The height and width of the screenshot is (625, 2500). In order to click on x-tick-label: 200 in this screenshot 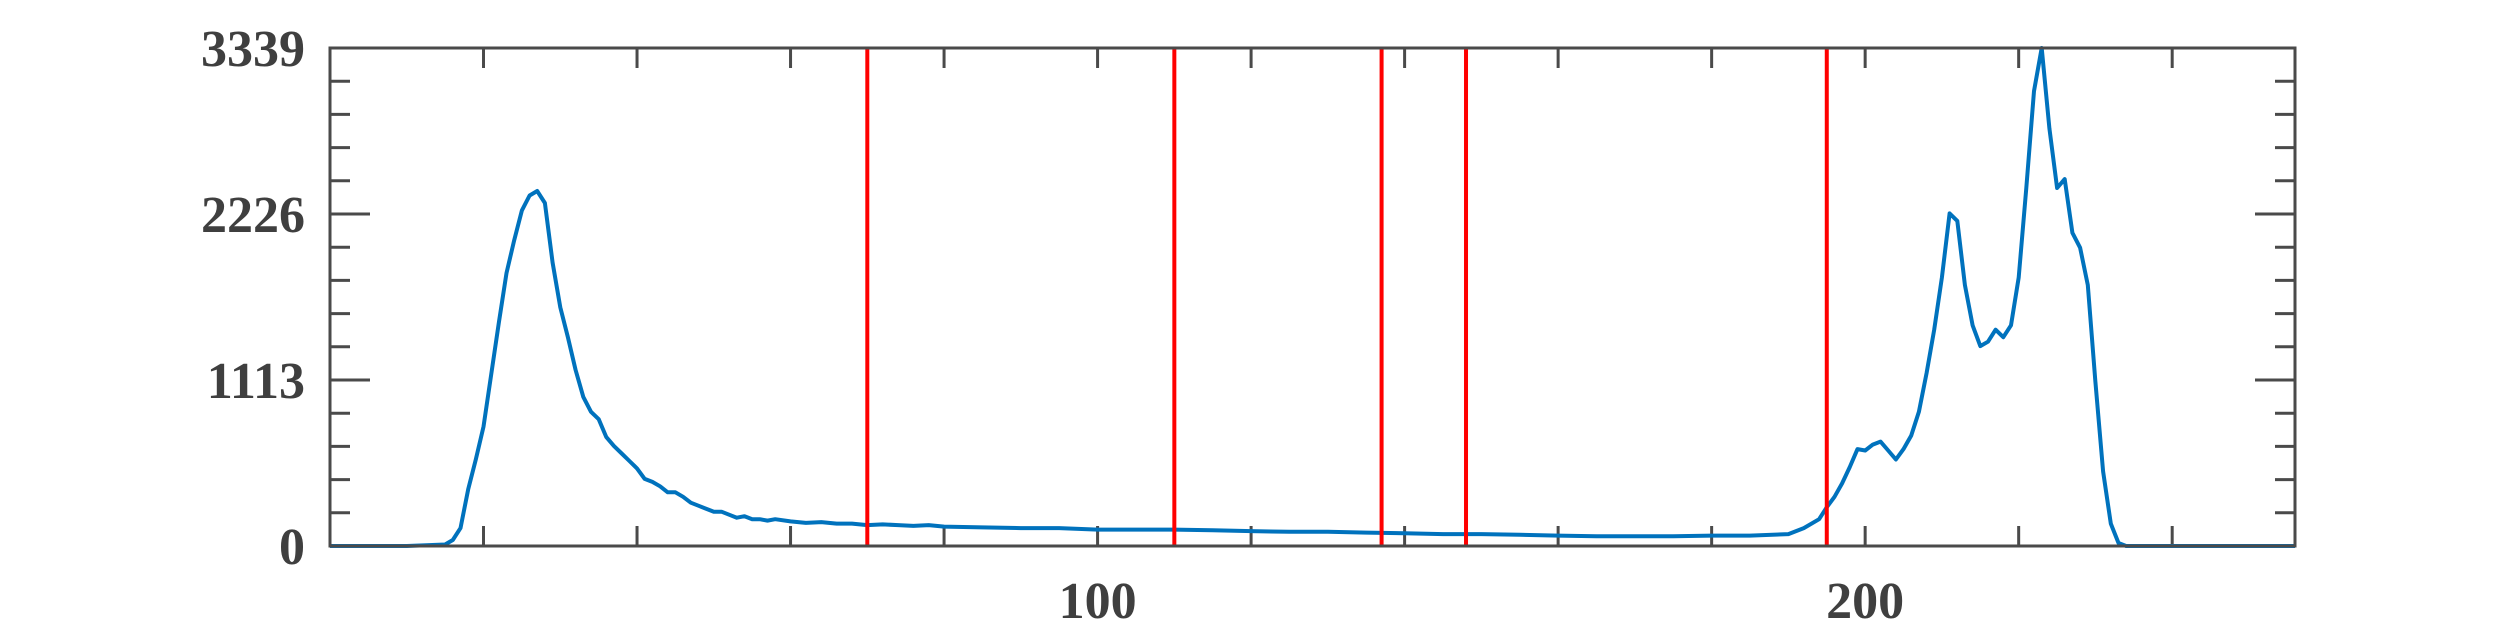, I will do `click(1865, 599)`.